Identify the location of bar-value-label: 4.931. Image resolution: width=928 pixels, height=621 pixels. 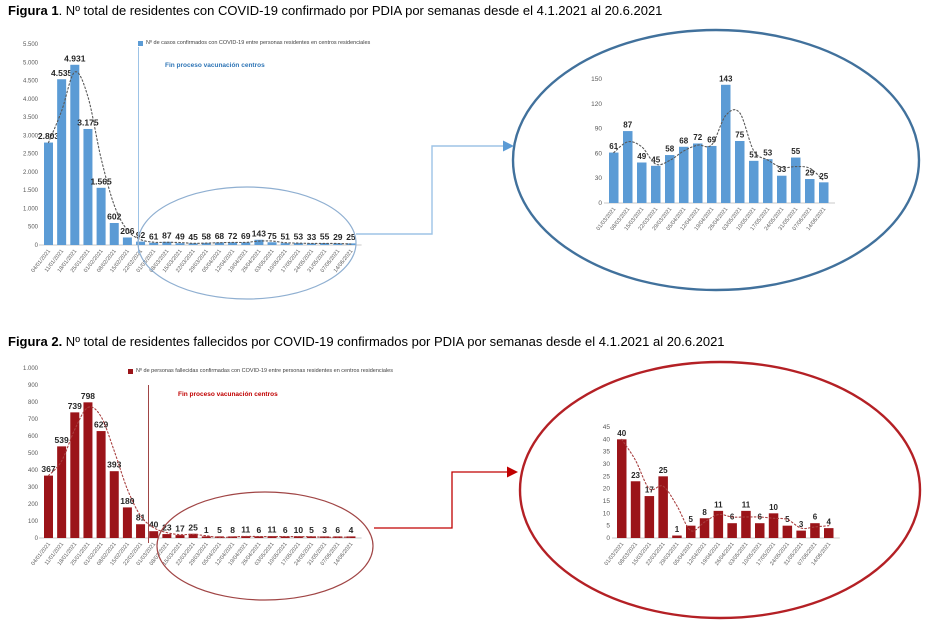
(75, 58).